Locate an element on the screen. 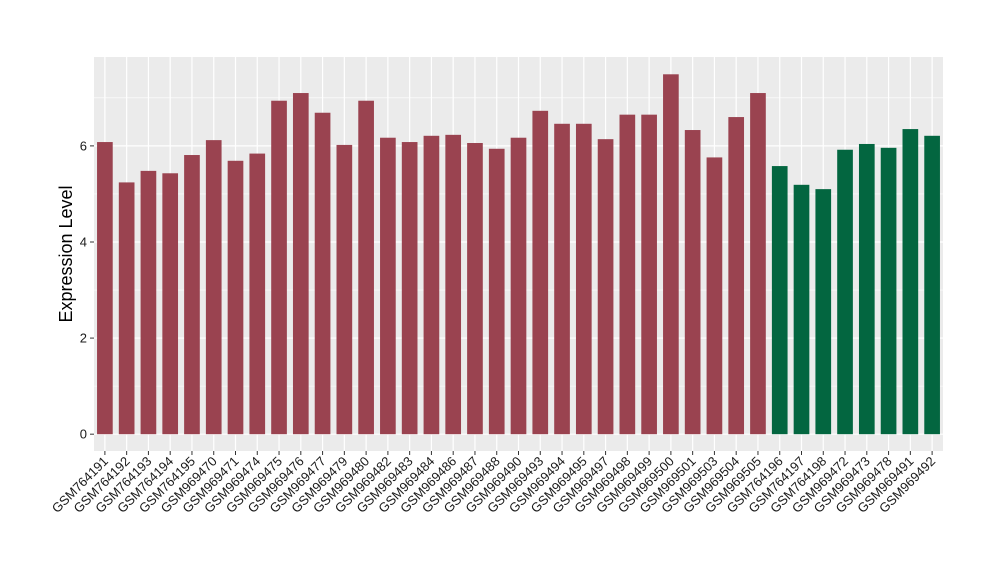  bar-GSM969497 is located at coordinates (605, 287).